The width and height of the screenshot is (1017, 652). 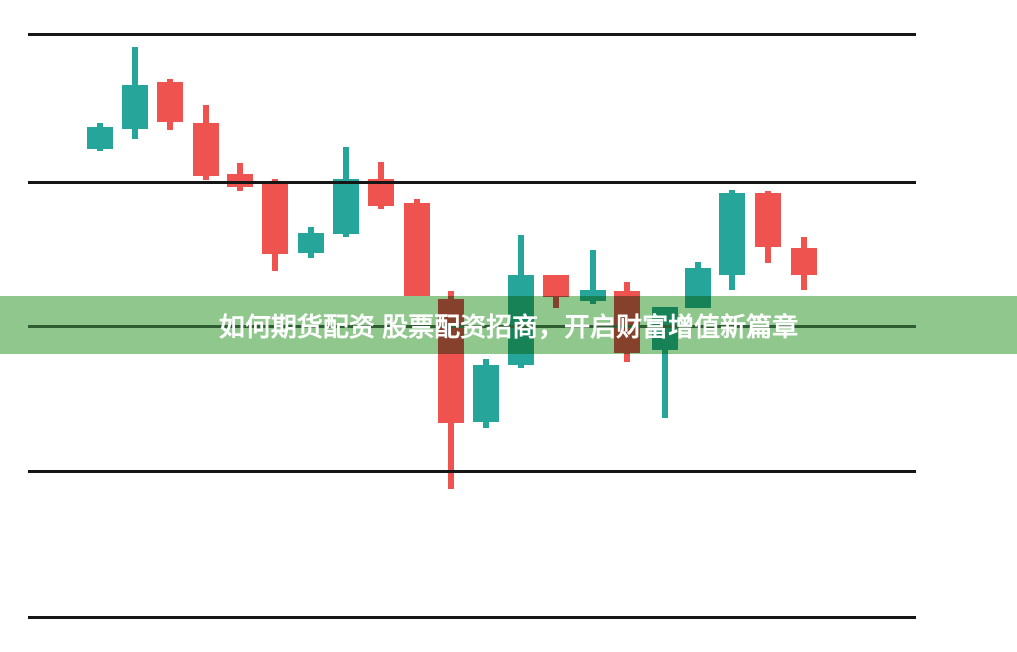 I want to click on gridline-in-banner, so click(x=472, y=326).